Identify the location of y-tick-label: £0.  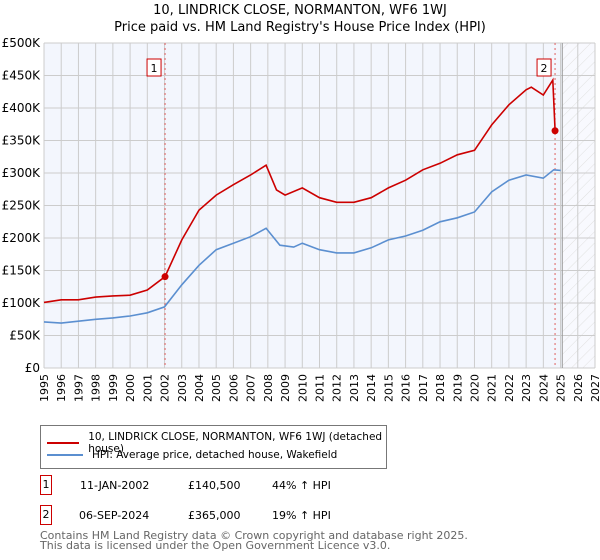
(32, 368).